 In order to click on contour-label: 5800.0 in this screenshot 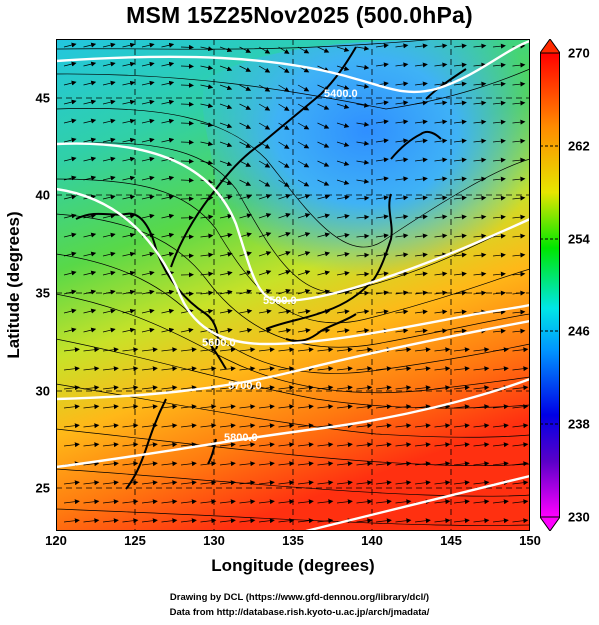, I will do `click(241, 438)`.